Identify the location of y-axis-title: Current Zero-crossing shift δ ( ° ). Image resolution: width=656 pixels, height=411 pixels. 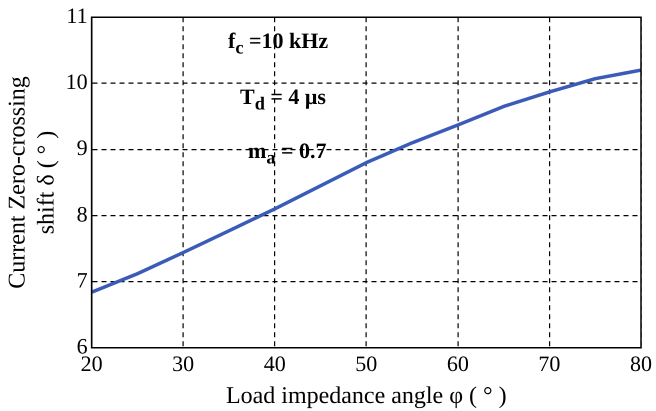
(32, 182).